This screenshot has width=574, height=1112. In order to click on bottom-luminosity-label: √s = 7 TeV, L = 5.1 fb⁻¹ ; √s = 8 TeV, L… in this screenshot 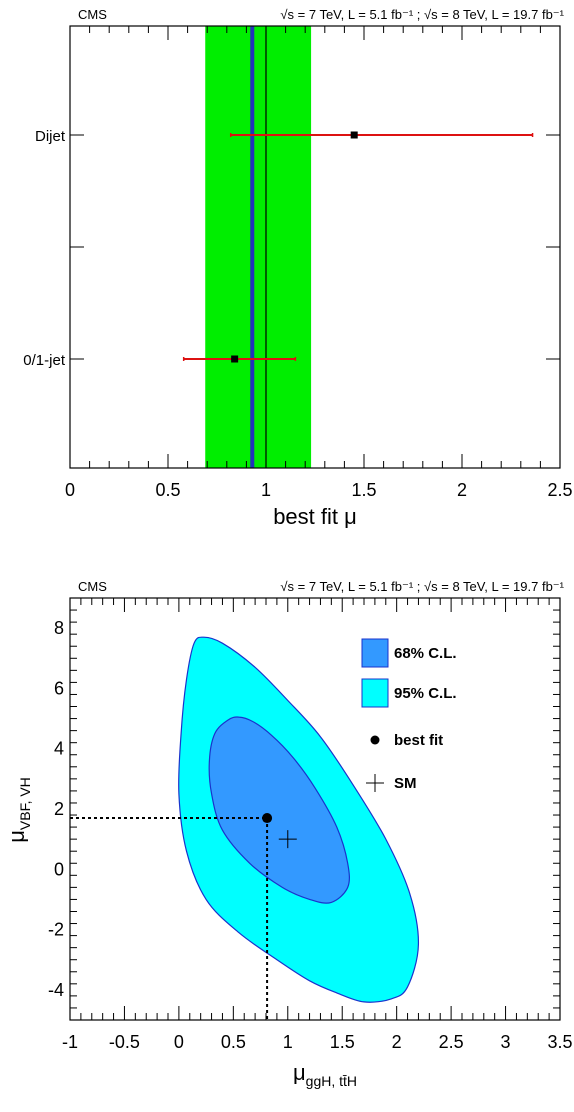, I will do `click(422, 586)`.